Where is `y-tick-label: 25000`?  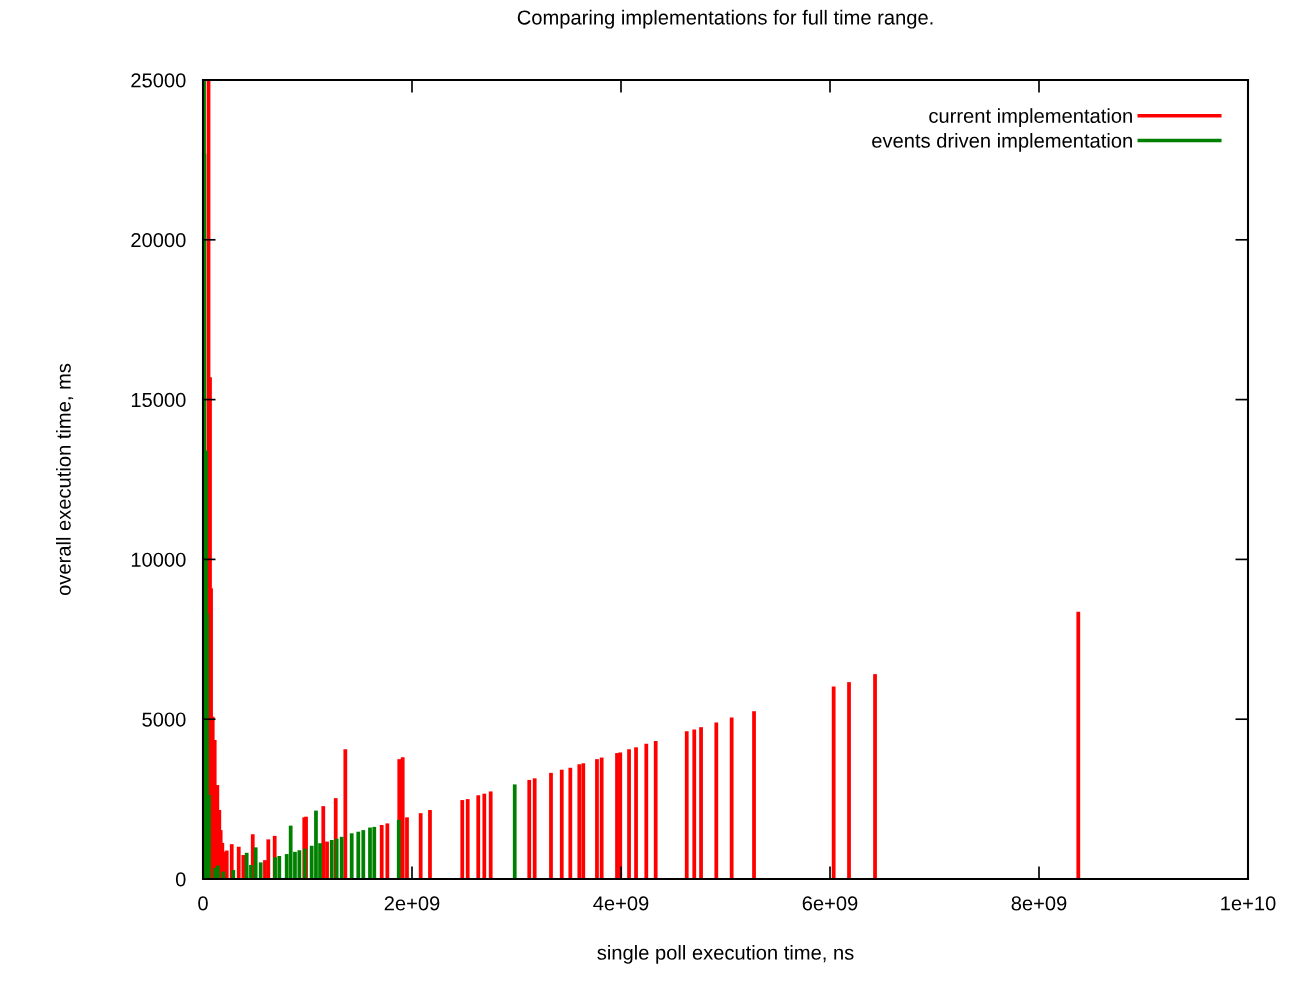 y-tick-label: 25000 is located at coordinates (158, 80).